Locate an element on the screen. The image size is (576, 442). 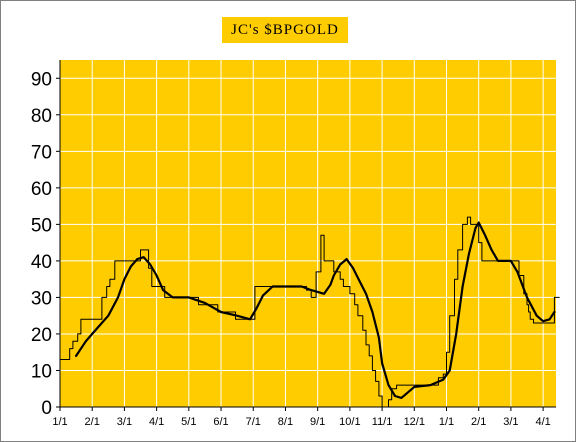
x-tick-label: 9/1 is located at coordinates (317, 422).